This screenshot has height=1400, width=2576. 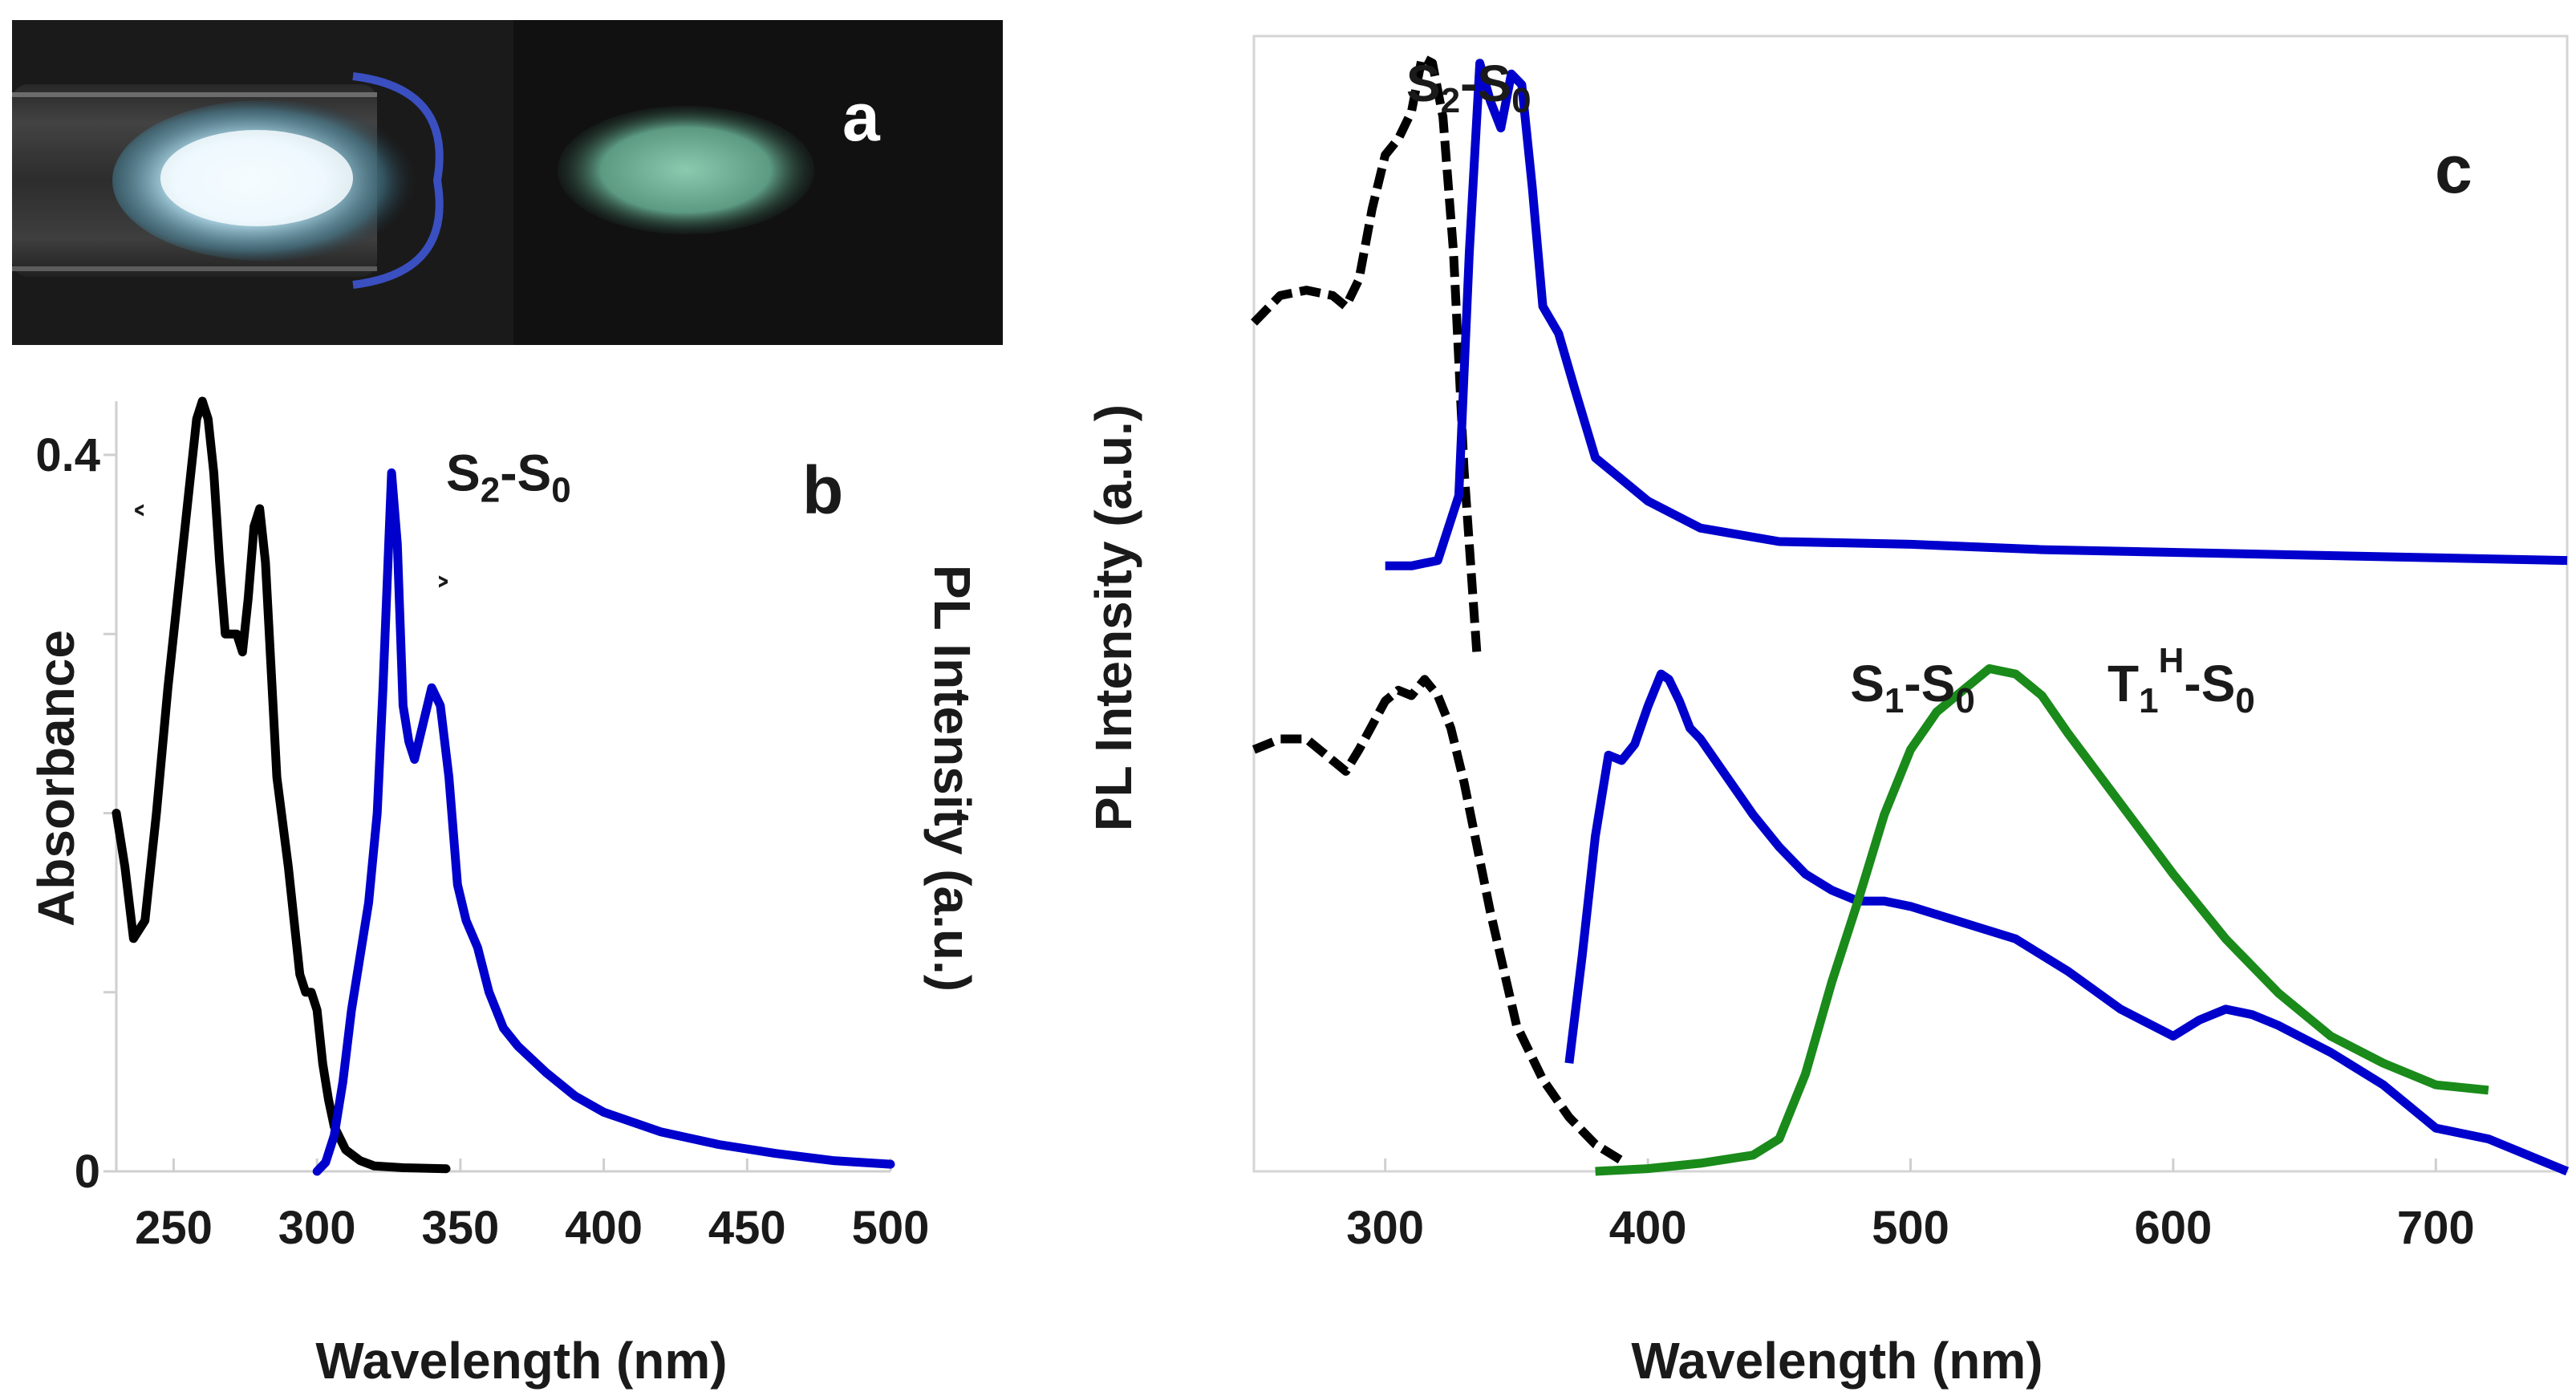 I want to click on c-series-emission-s1-s0, so click(x=2067, y=922).